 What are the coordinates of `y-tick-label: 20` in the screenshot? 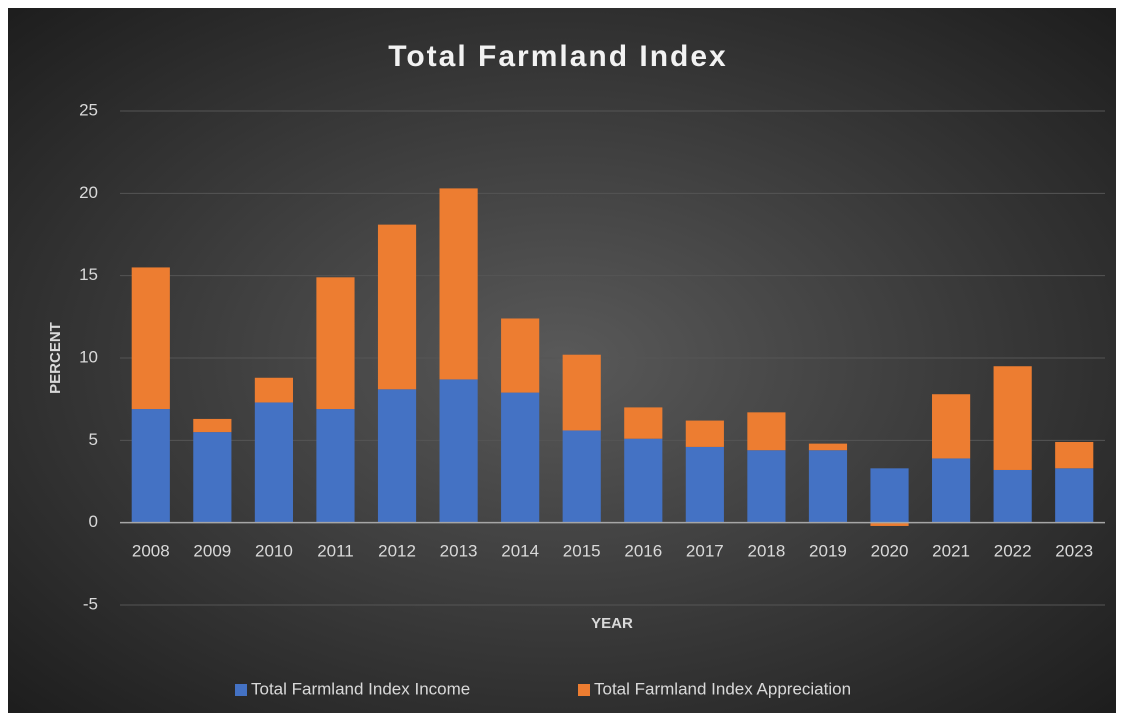 It's located at (88, 192).